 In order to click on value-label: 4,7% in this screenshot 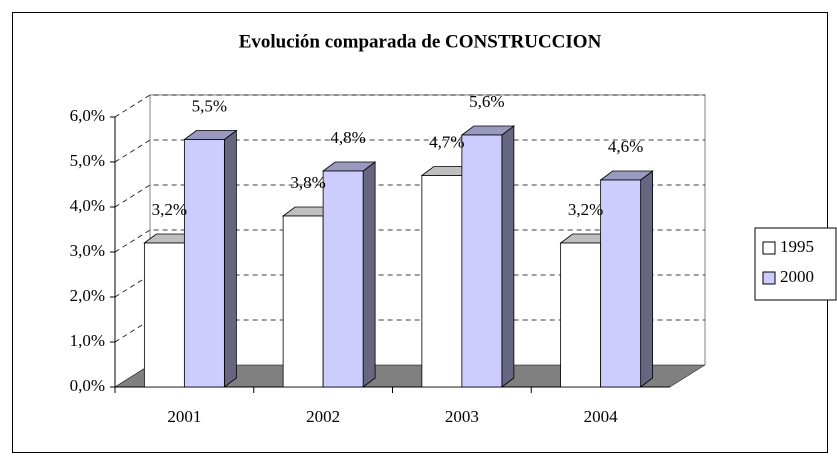, I will do `click(446, 141)`.